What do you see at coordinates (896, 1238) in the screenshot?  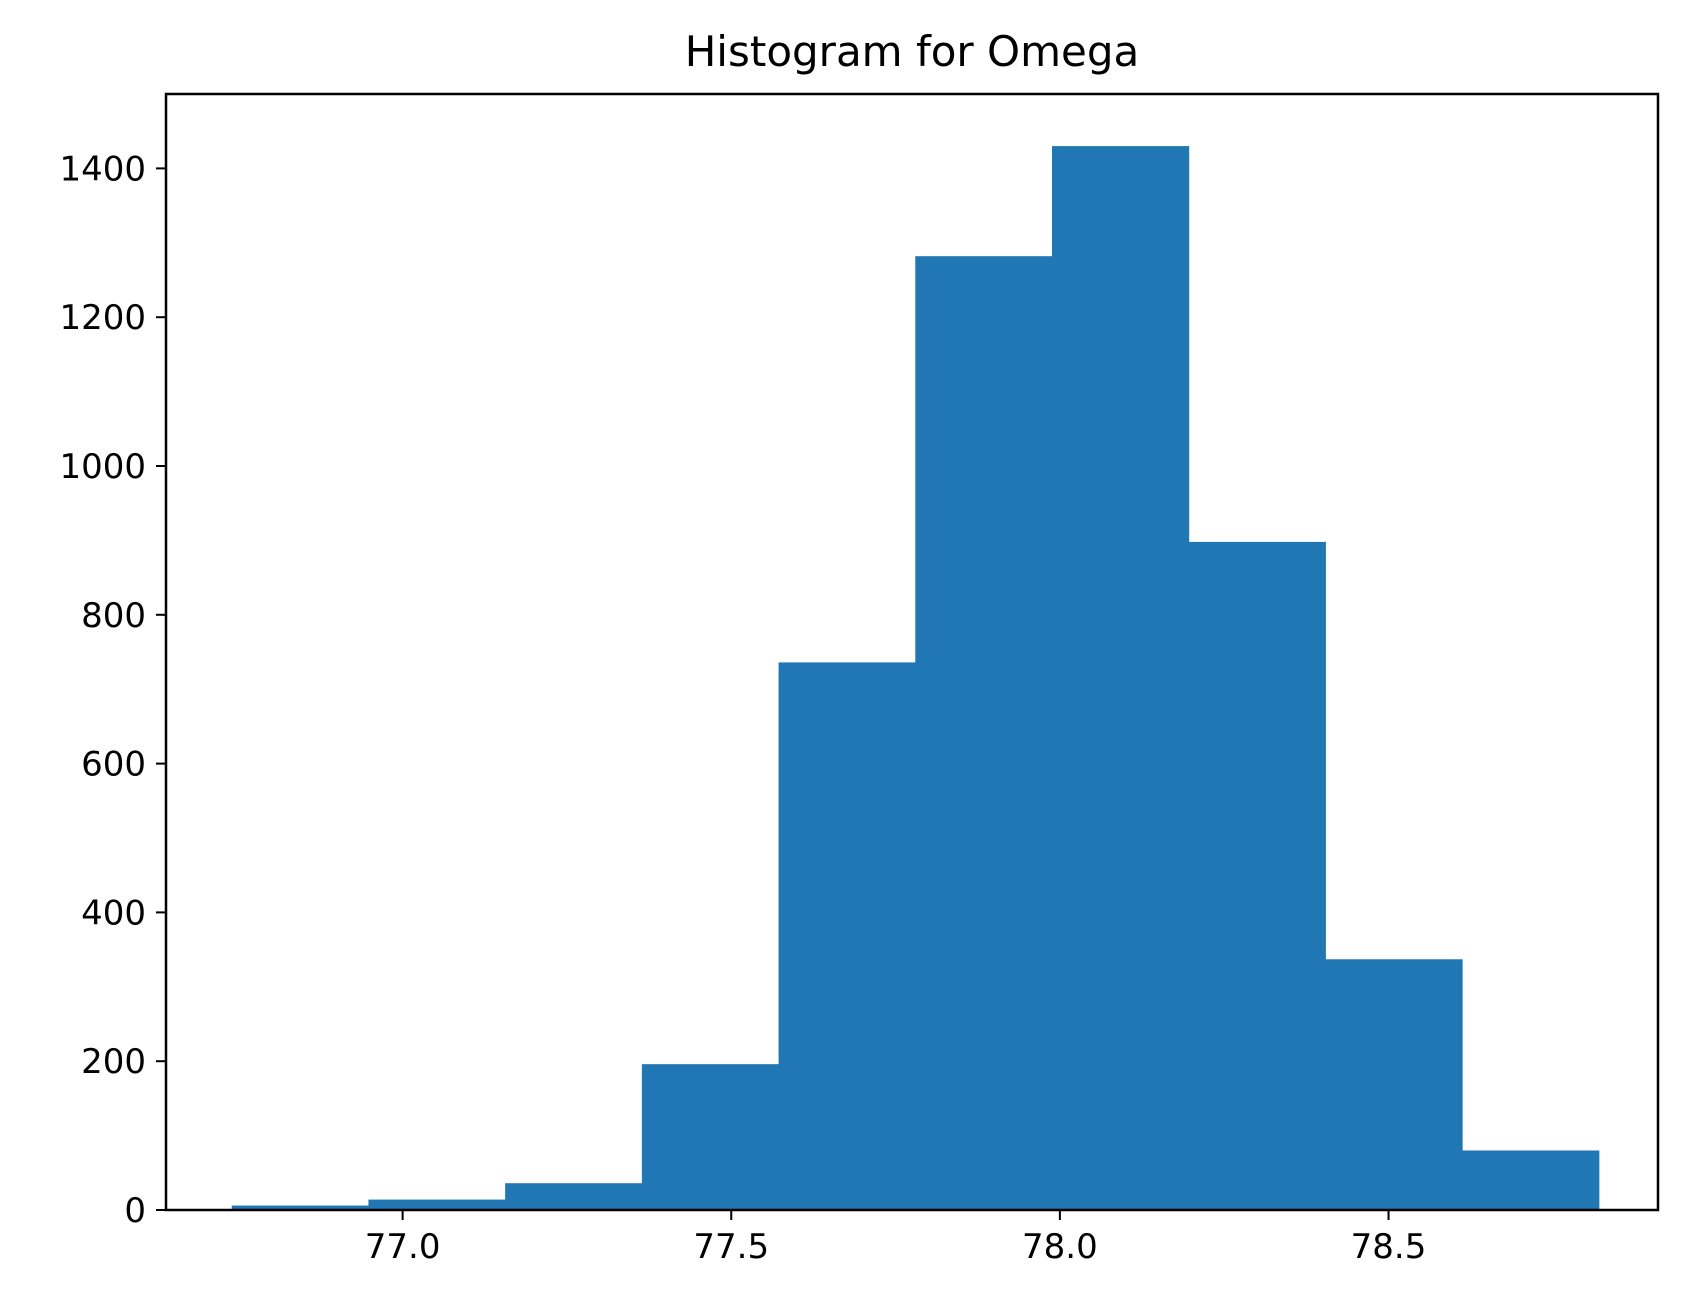 I see `x-axis: 77.0 77.5 78.0 78.5` at bounding box center [896, 1238].